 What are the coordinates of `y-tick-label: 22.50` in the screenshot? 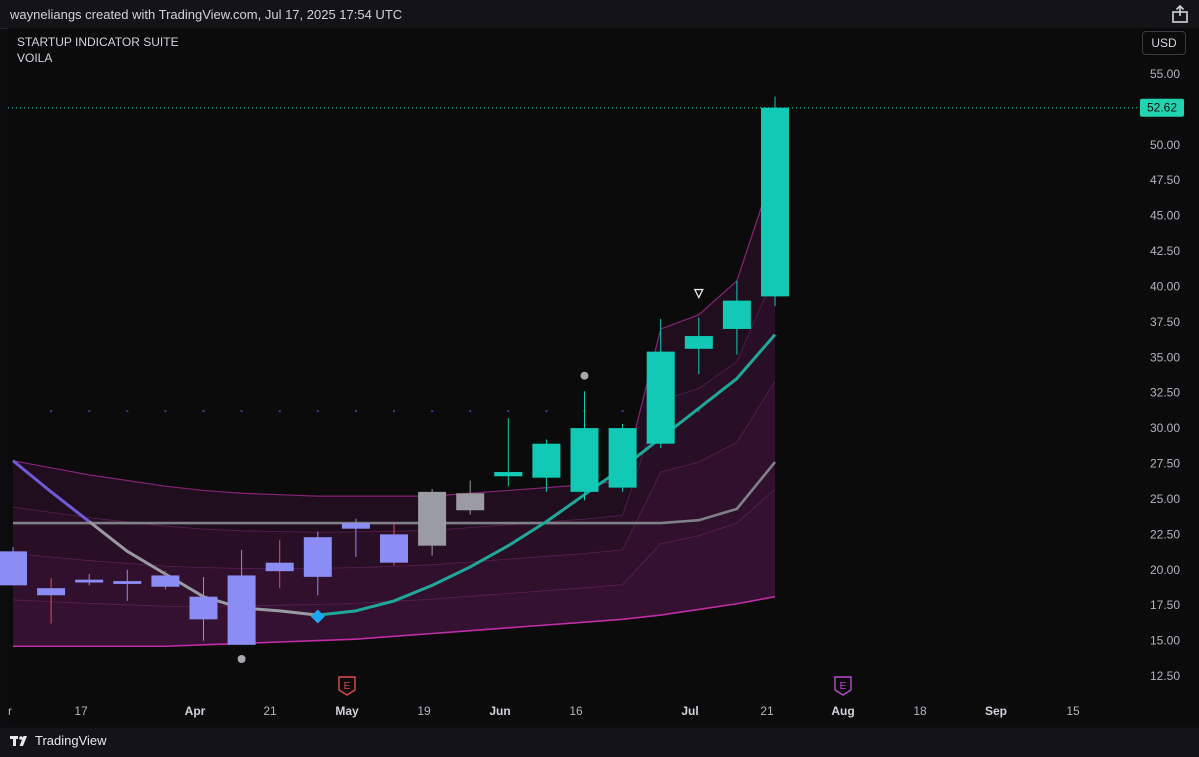 It's located at (1165, 534).